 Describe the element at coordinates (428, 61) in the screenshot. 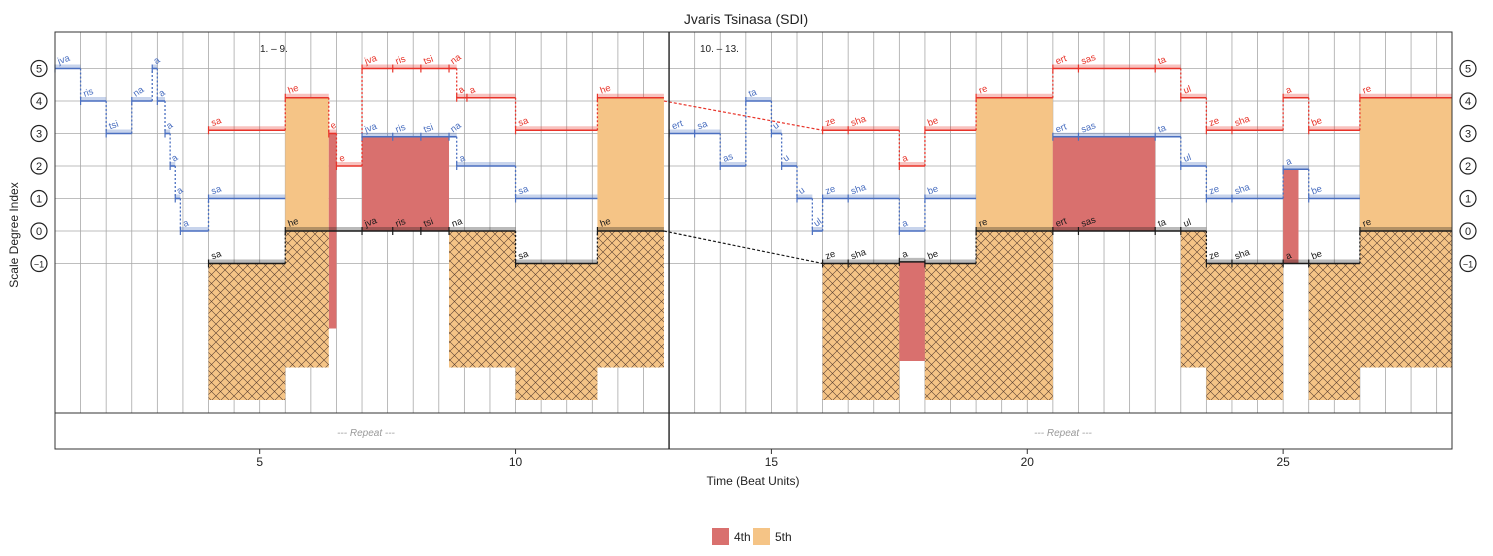

I see `top-syllable: tsi` at that location.